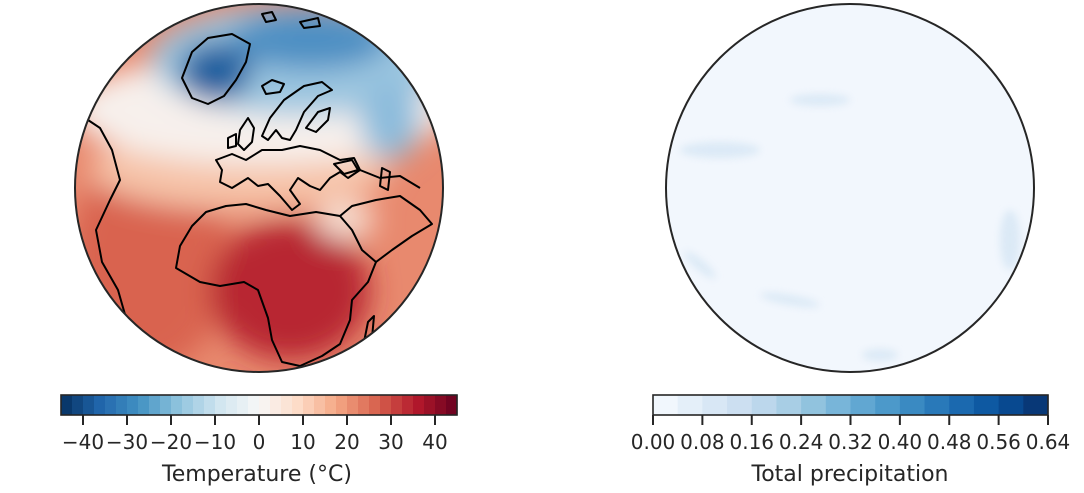 The width and height of the screenshot is (1084, 493). I want to click on colorbar-tick-label: 0.24, so click(801, 442).